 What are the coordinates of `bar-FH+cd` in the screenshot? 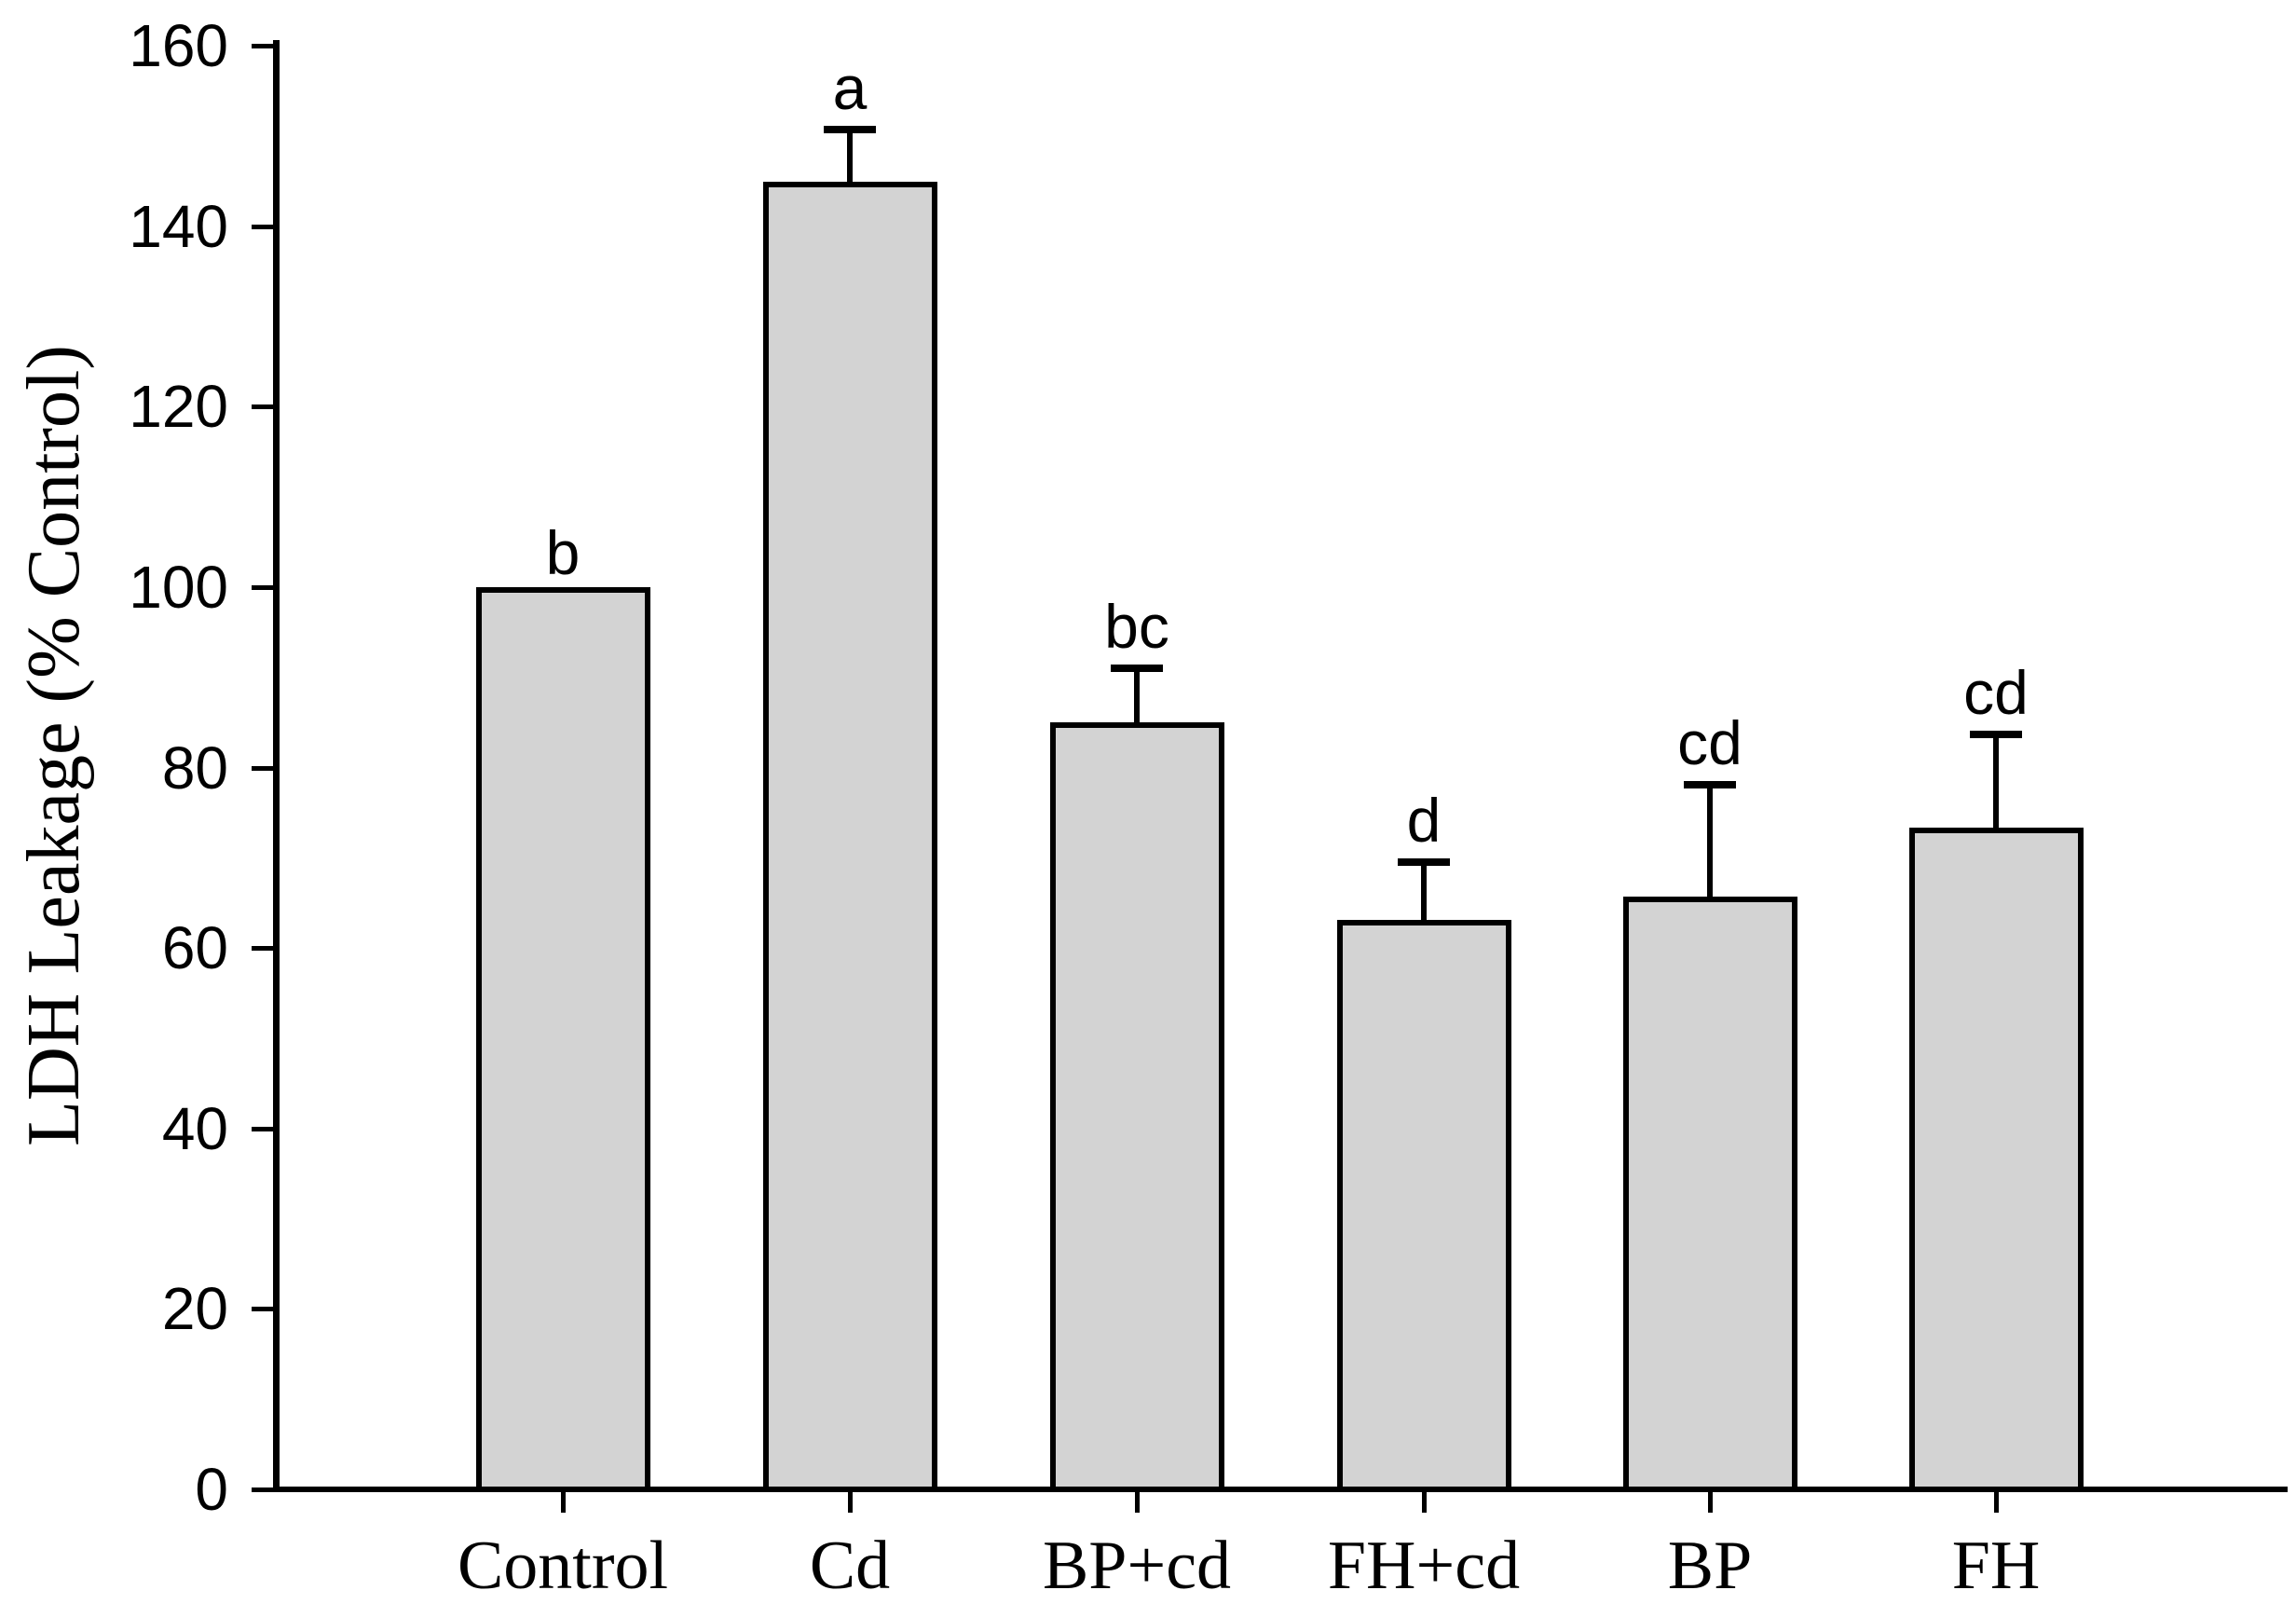 It's located at (1423, 1206).